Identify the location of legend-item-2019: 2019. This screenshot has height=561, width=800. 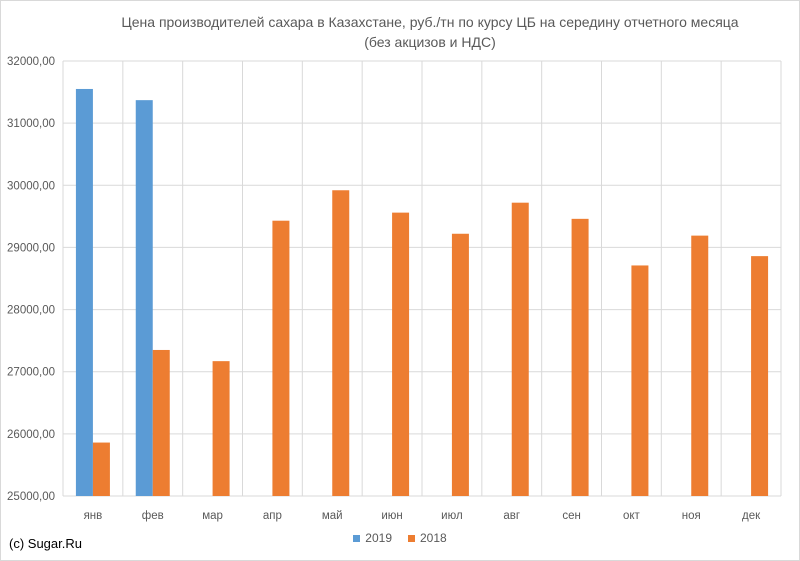
(372, 538).